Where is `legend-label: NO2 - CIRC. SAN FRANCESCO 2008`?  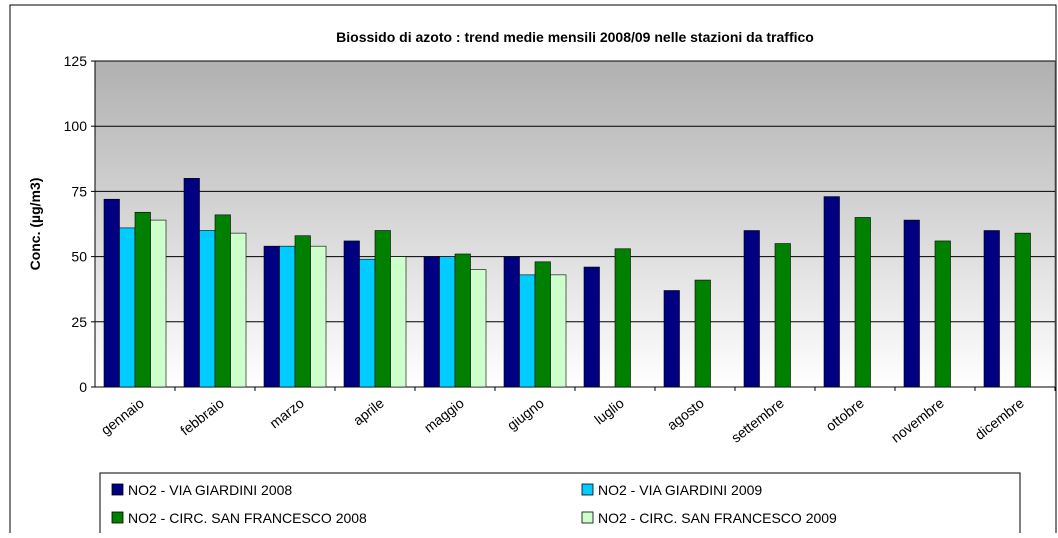
legend-label: NO2 - CIRC. SAN FRANCESCO 2008 is located at coordinates (247, 518).